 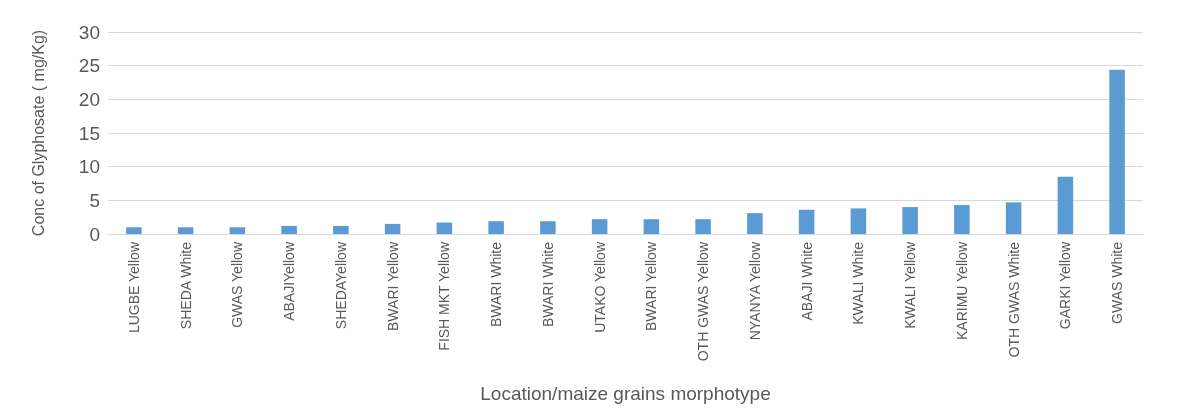 I want to click on x-axis-title: Location/maize grains morphotype, so click(x=625, y=393).